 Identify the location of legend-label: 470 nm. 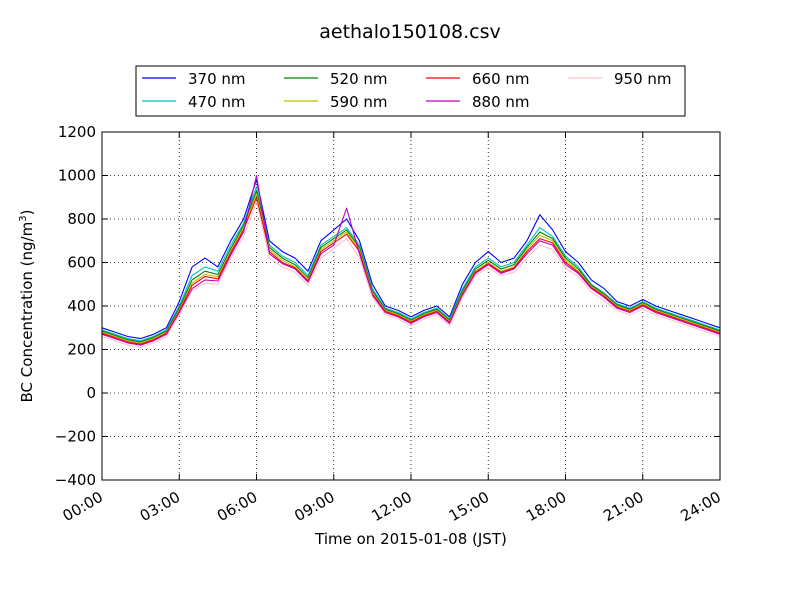
(217, 102).